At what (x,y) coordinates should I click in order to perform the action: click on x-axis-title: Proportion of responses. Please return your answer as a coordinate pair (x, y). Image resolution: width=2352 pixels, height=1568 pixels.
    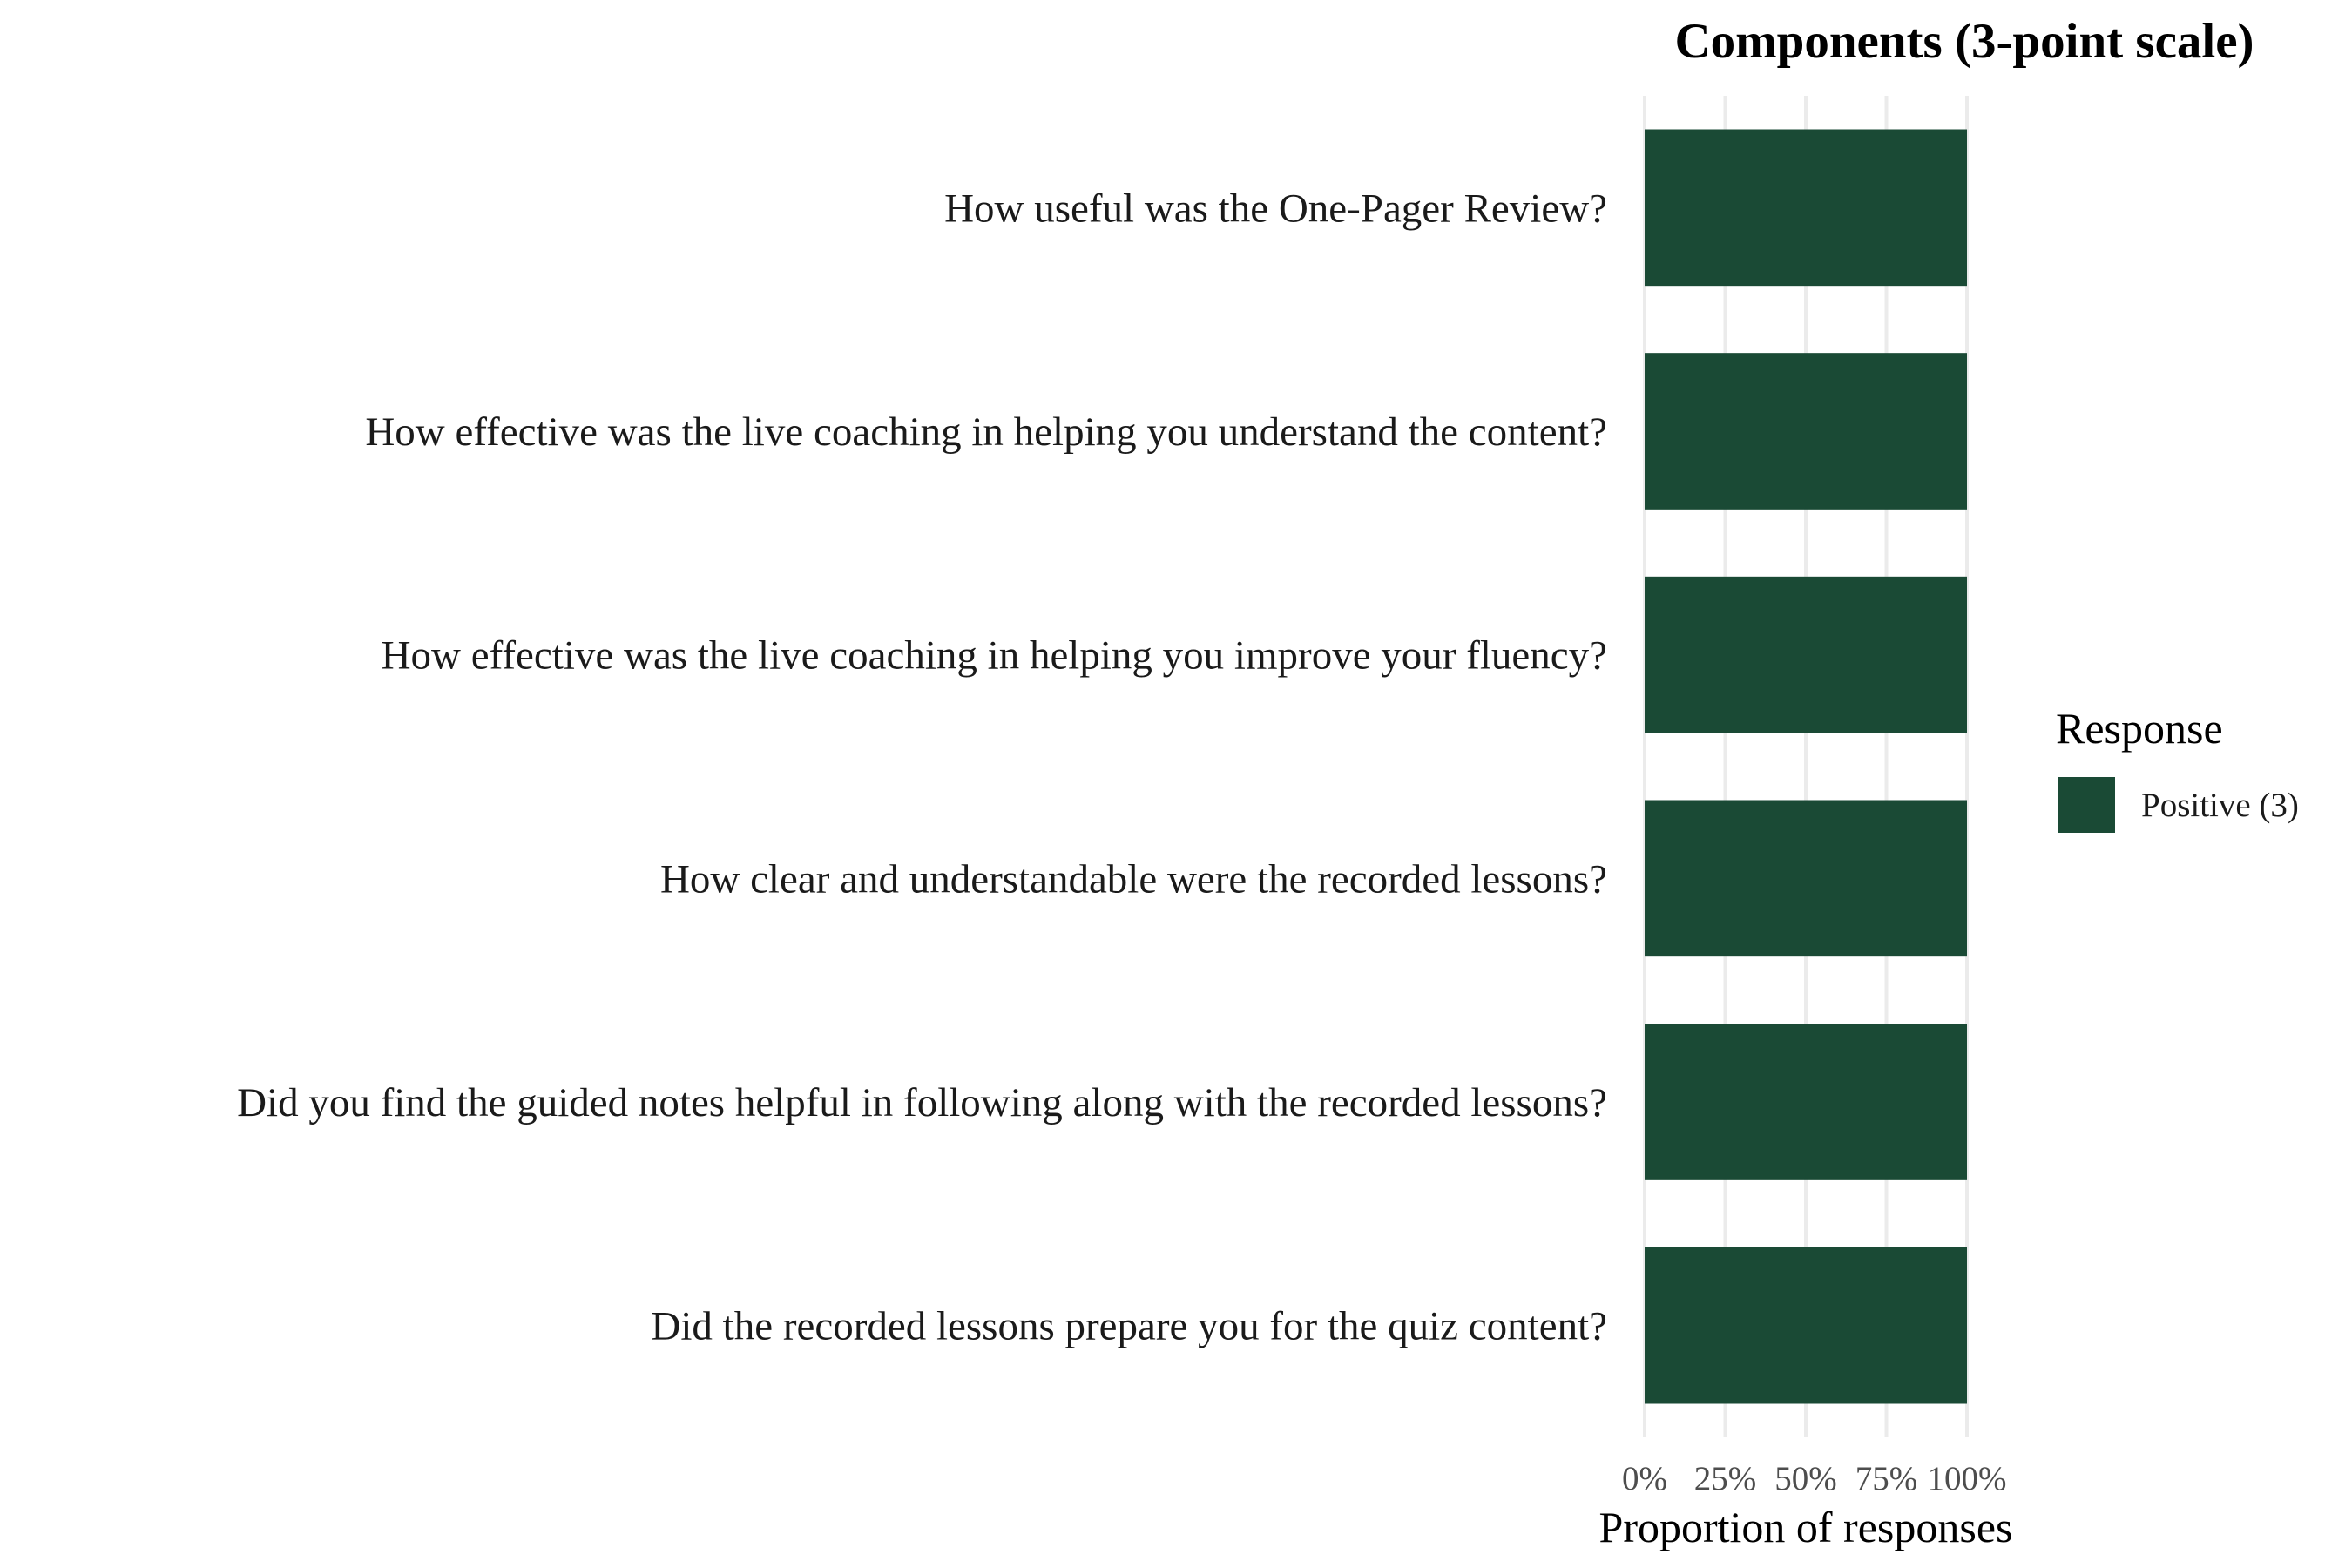
    Looking at the image, I should click on (1806, 1527).